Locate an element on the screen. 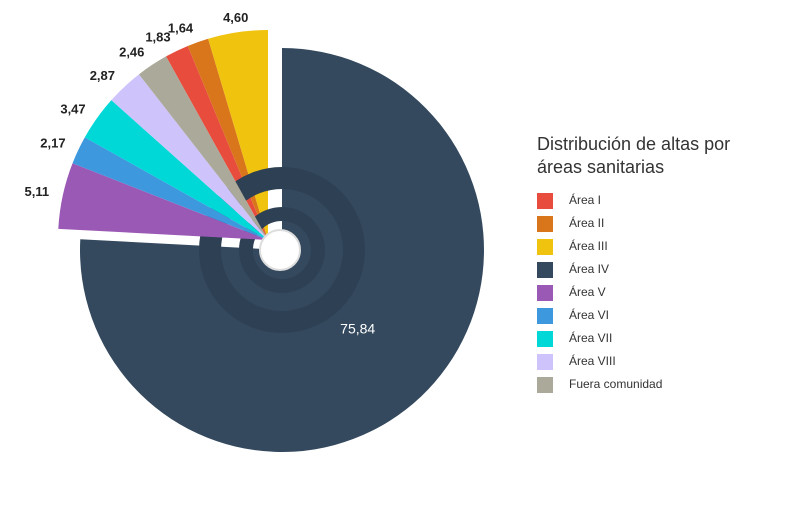  legend-label: Área I is located at coordinates (585, 199).